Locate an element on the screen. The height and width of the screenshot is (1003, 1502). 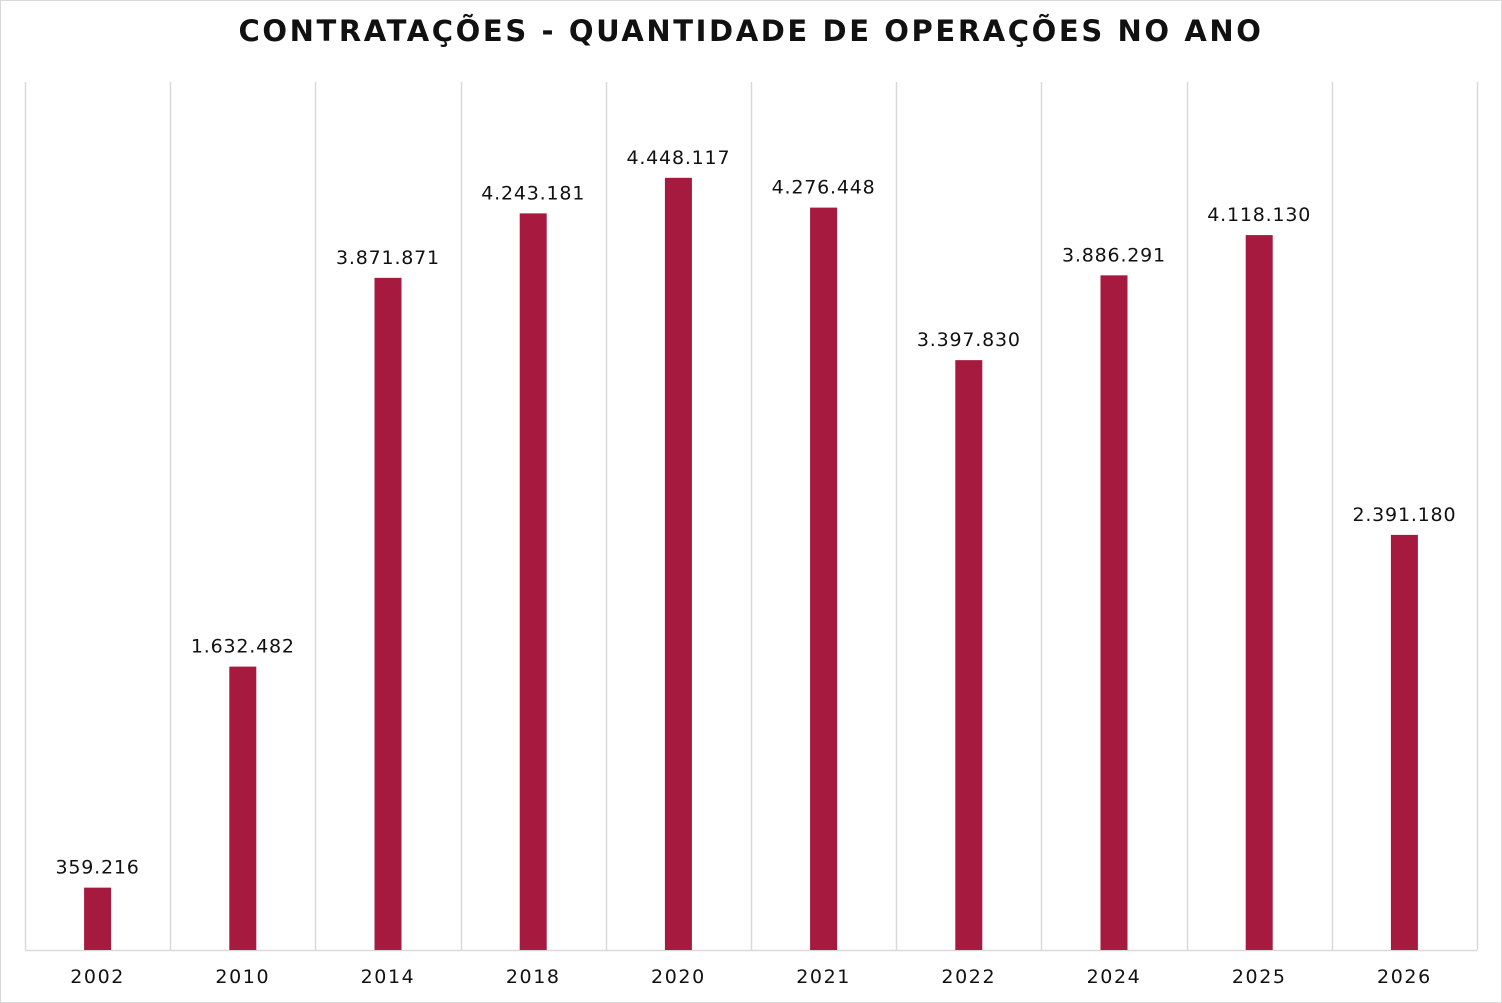
x-tick-label-2024: 2024 is located at coordinates (1114, 977).